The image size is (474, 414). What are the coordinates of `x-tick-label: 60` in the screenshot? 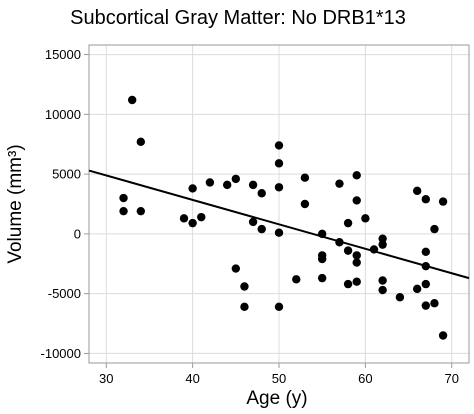 It's located at (365, 378).